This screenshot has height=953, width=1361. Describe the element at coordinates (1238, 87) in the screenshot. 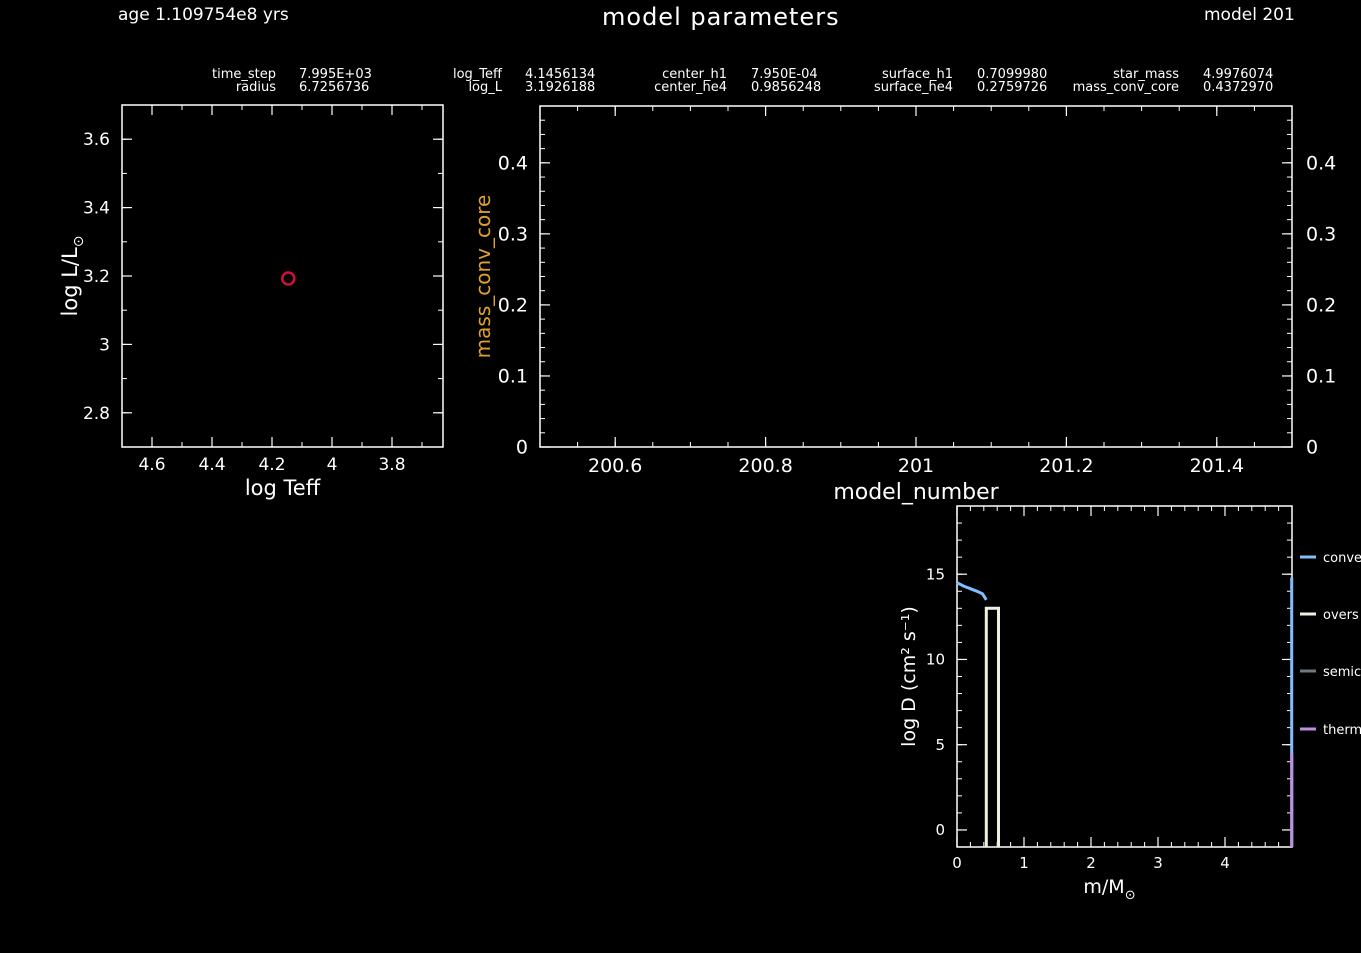

I see `param-value: 0.4372970` at that location.